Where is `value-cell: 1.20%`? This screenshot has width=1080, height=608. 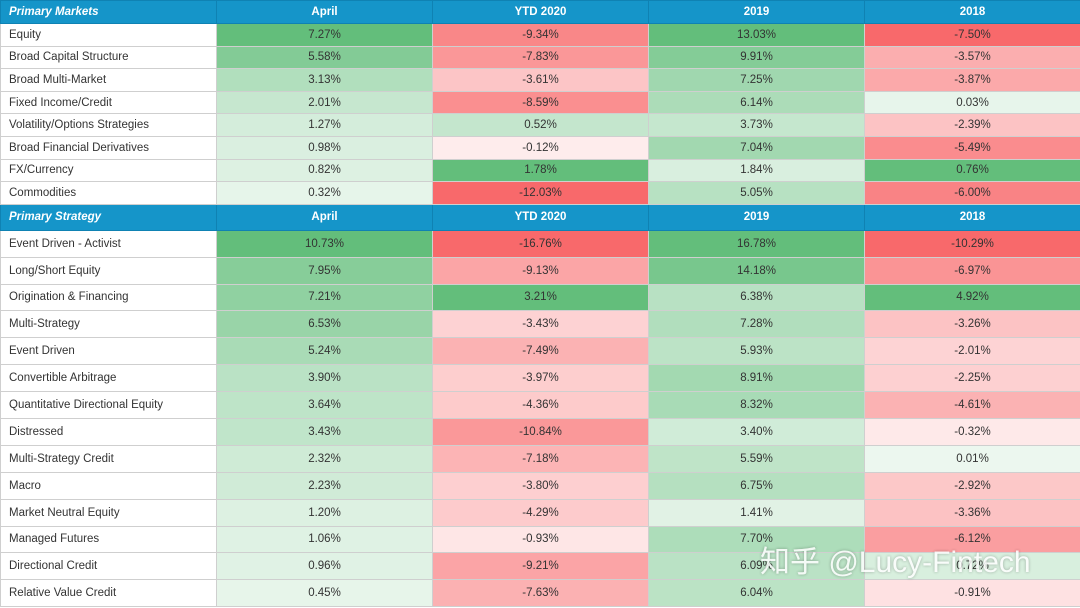
value-cell: 1.20% is located at coordinates (324, 512).